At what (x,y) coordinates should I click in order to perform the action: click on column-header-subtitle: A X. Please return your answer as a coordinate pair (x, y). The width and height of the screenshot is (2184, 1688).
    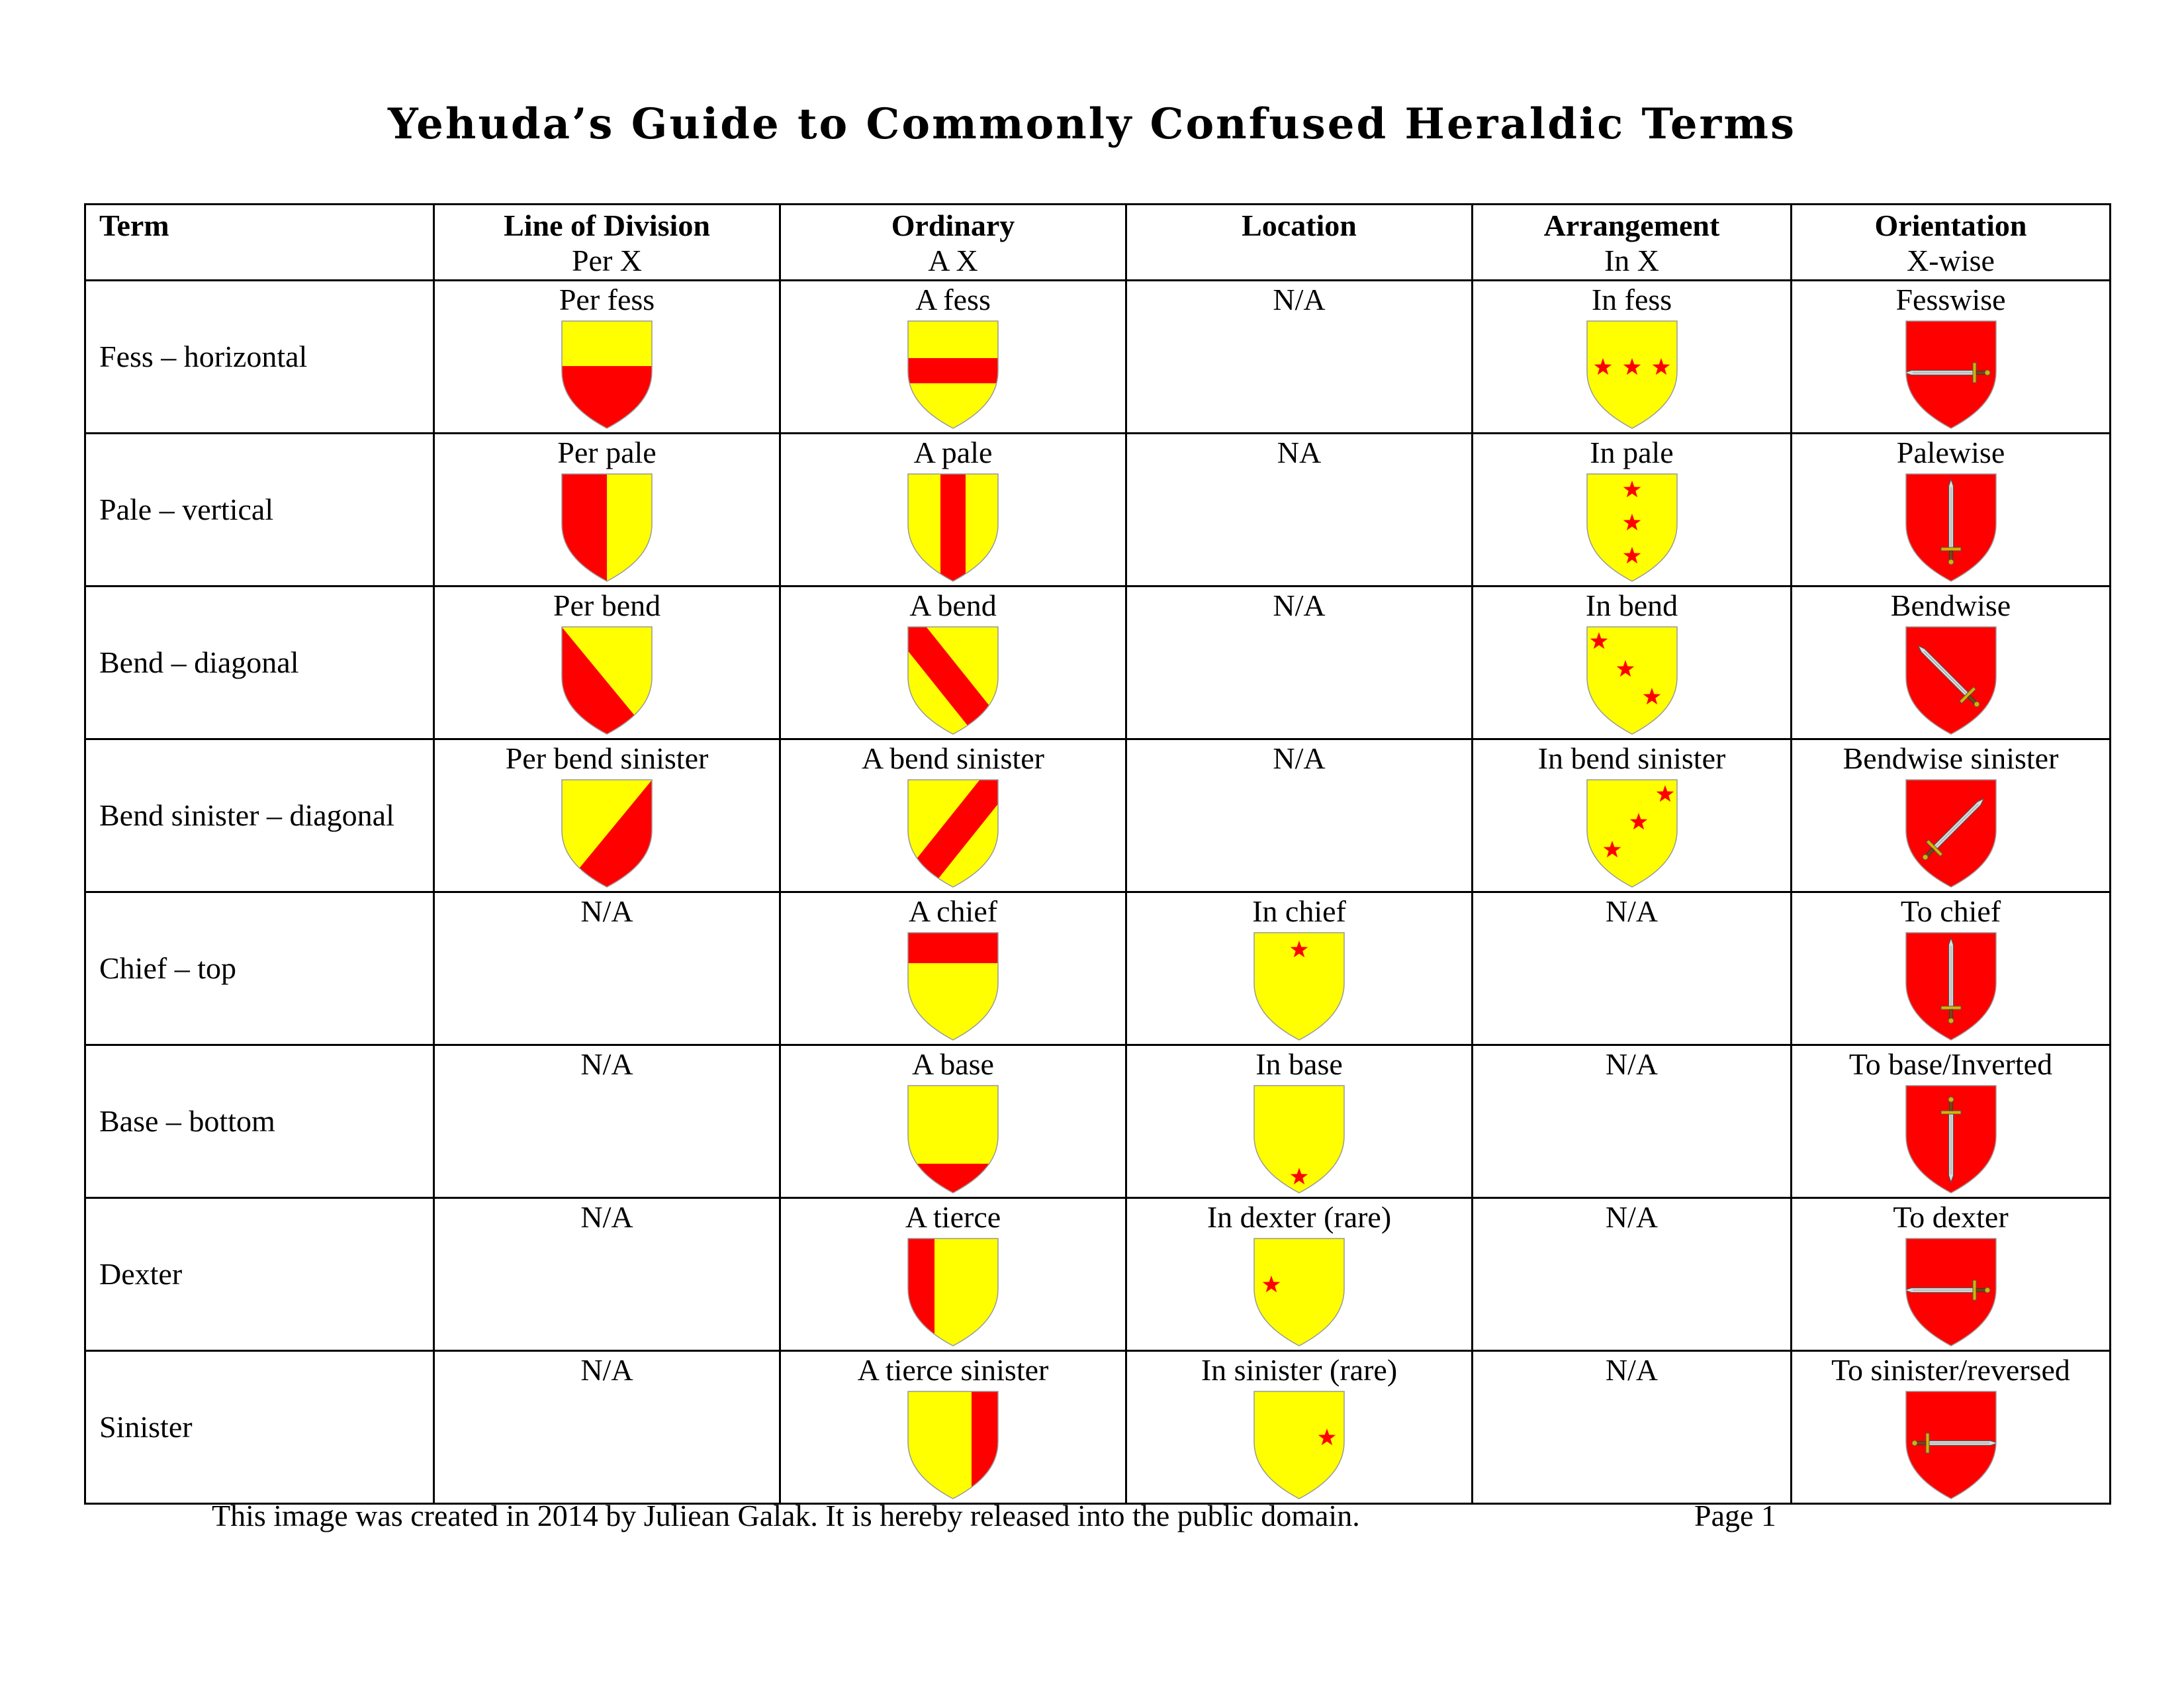
    Looking at the image, I should click on (953, 260).